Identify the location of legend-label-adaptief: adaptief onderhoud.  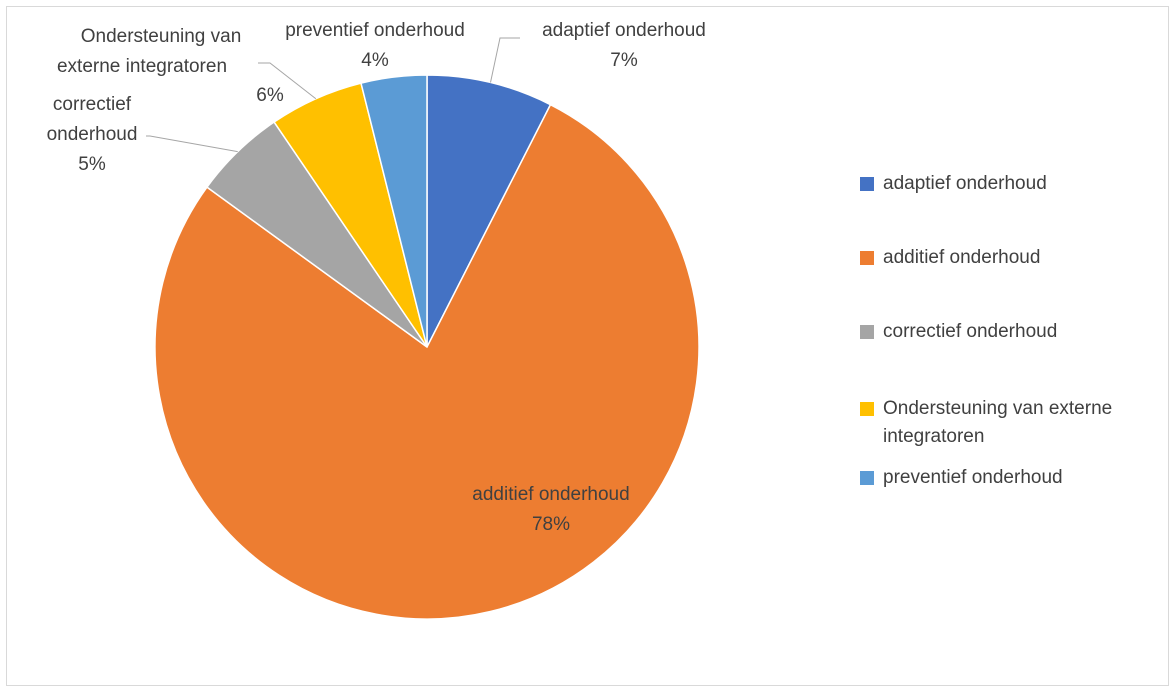
(965, 183).